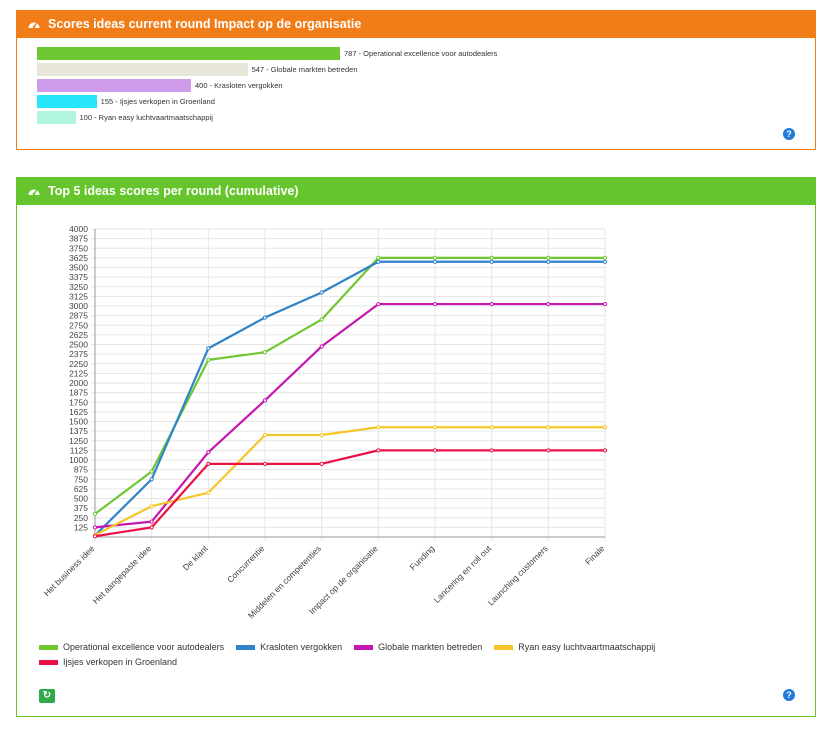 This screenshot has height=735, width=837. I want to click on y-tick-label: 2500, so click(78, 345).